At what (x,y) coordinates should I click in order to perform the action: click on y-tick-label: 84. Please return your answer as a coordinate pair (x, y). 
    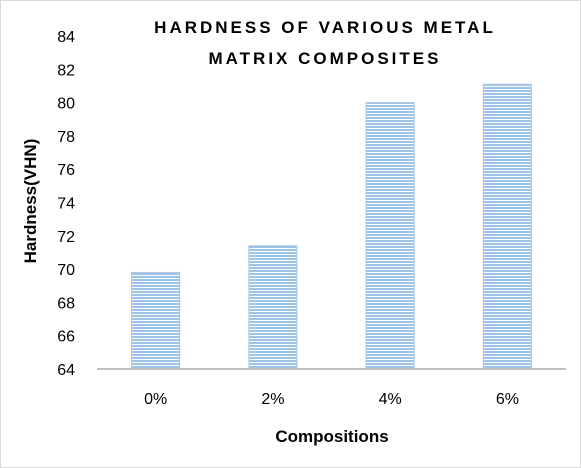
    Looking at the image, I should click on (66, 37).